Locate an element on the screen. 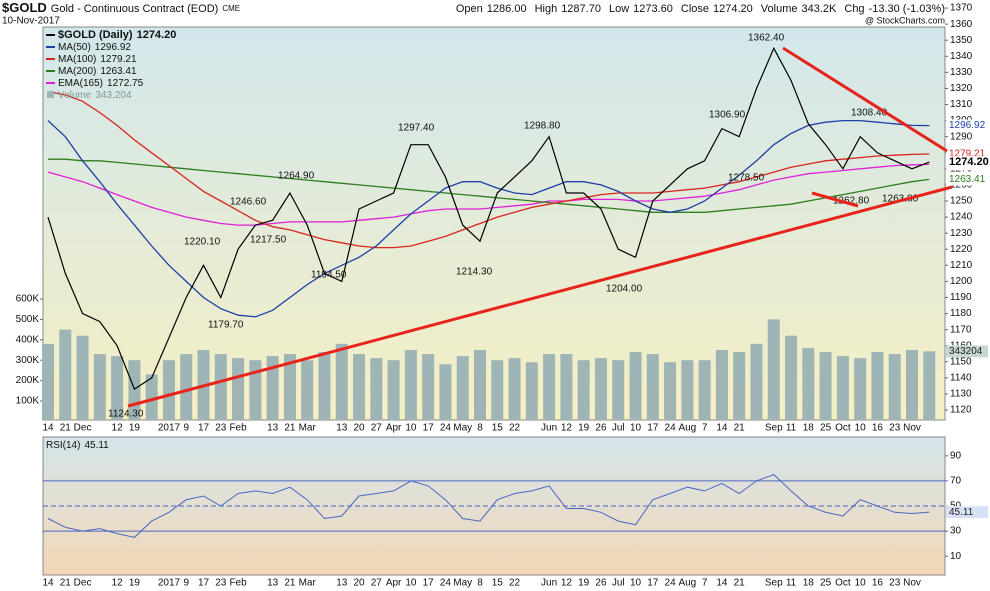 The image size is (990, 591). symbol: $GOLD Gold - Continuous Contract (EOD) CME is located at coordinates (121, 7).